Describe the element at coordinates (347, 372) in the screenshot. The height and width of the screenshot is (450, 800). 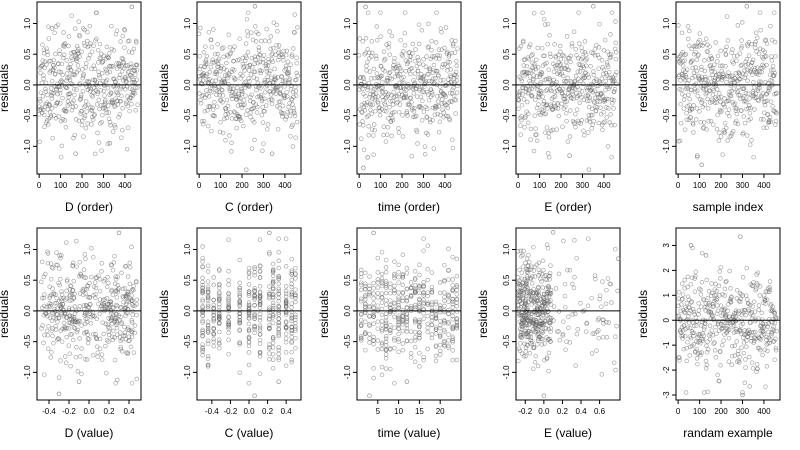
I see `y-tick-label: -1.0` at that location.